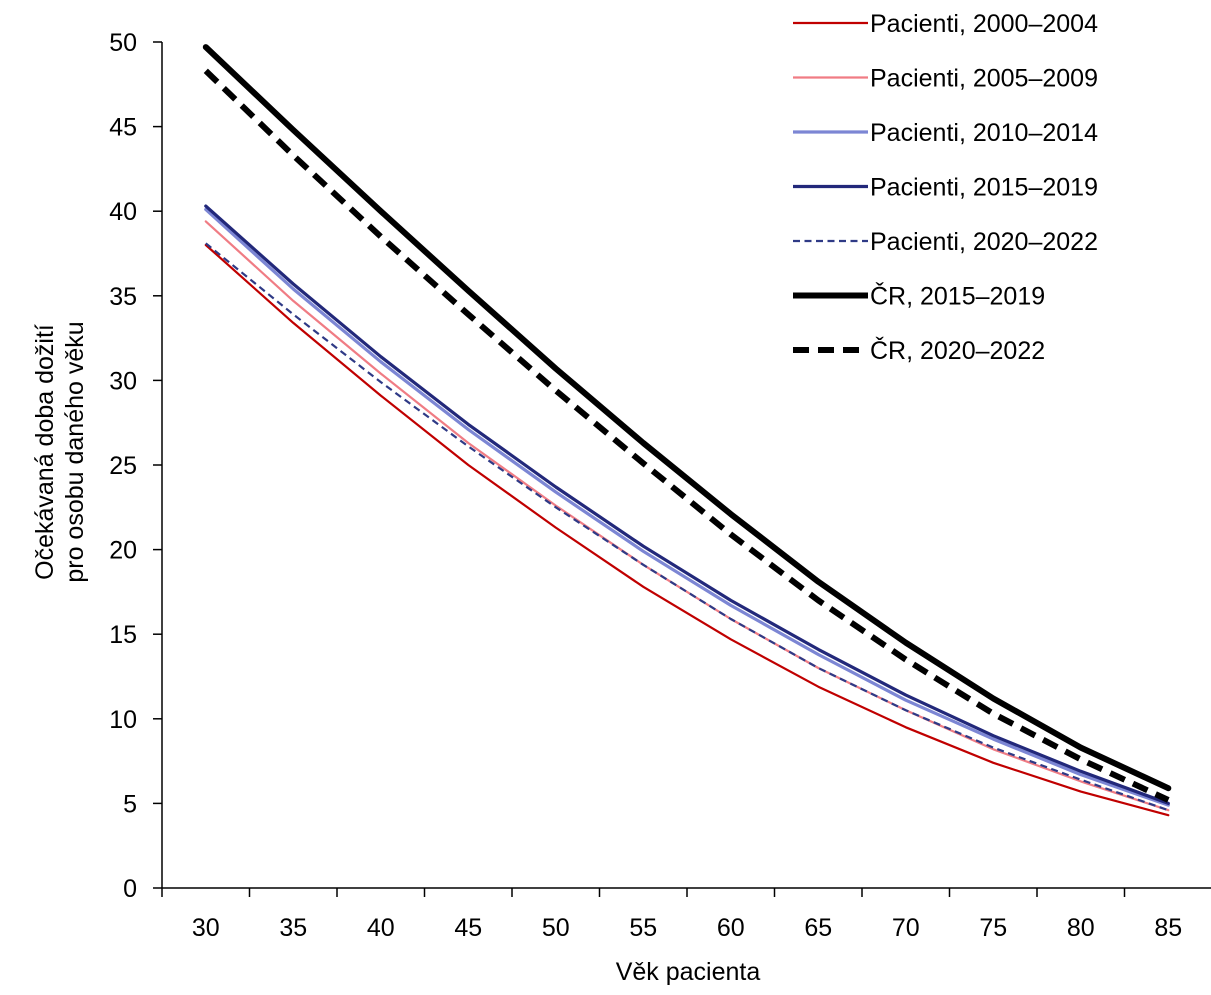  What do you see at coordinates (731, 928) in the screenshot?
I see `x-tick-label: 60` at bounding box center [731, 928].